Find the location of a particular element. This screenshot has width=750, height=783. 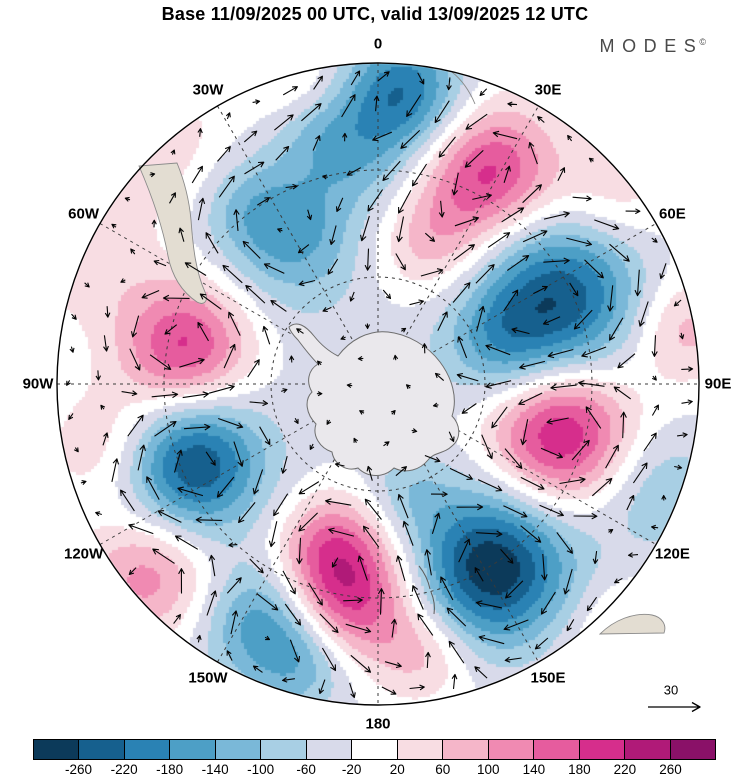

lon-label-120W: 120W is located at coordinates (84, 554).